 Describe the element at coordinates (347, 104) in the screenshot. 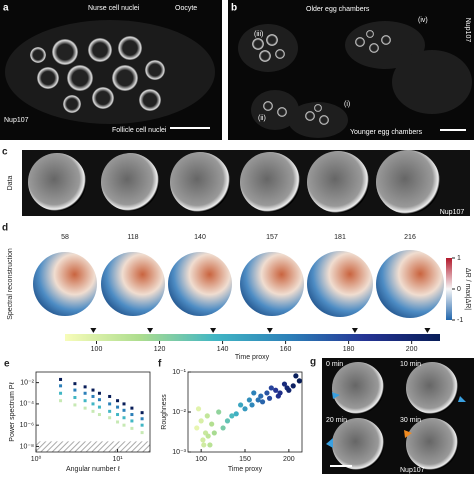

I see `stage-label: (i)` at that location.